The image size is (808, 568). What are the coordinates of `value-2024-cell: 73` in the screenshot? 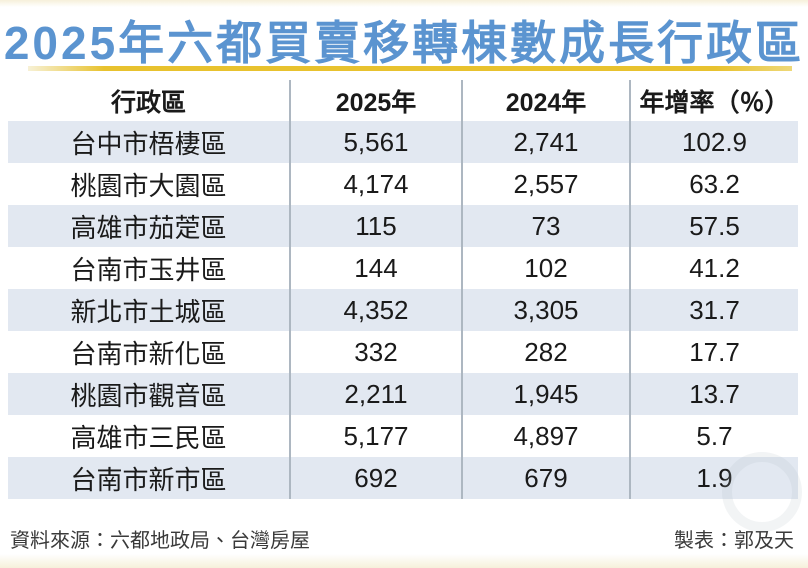 It's located at (545, 226).